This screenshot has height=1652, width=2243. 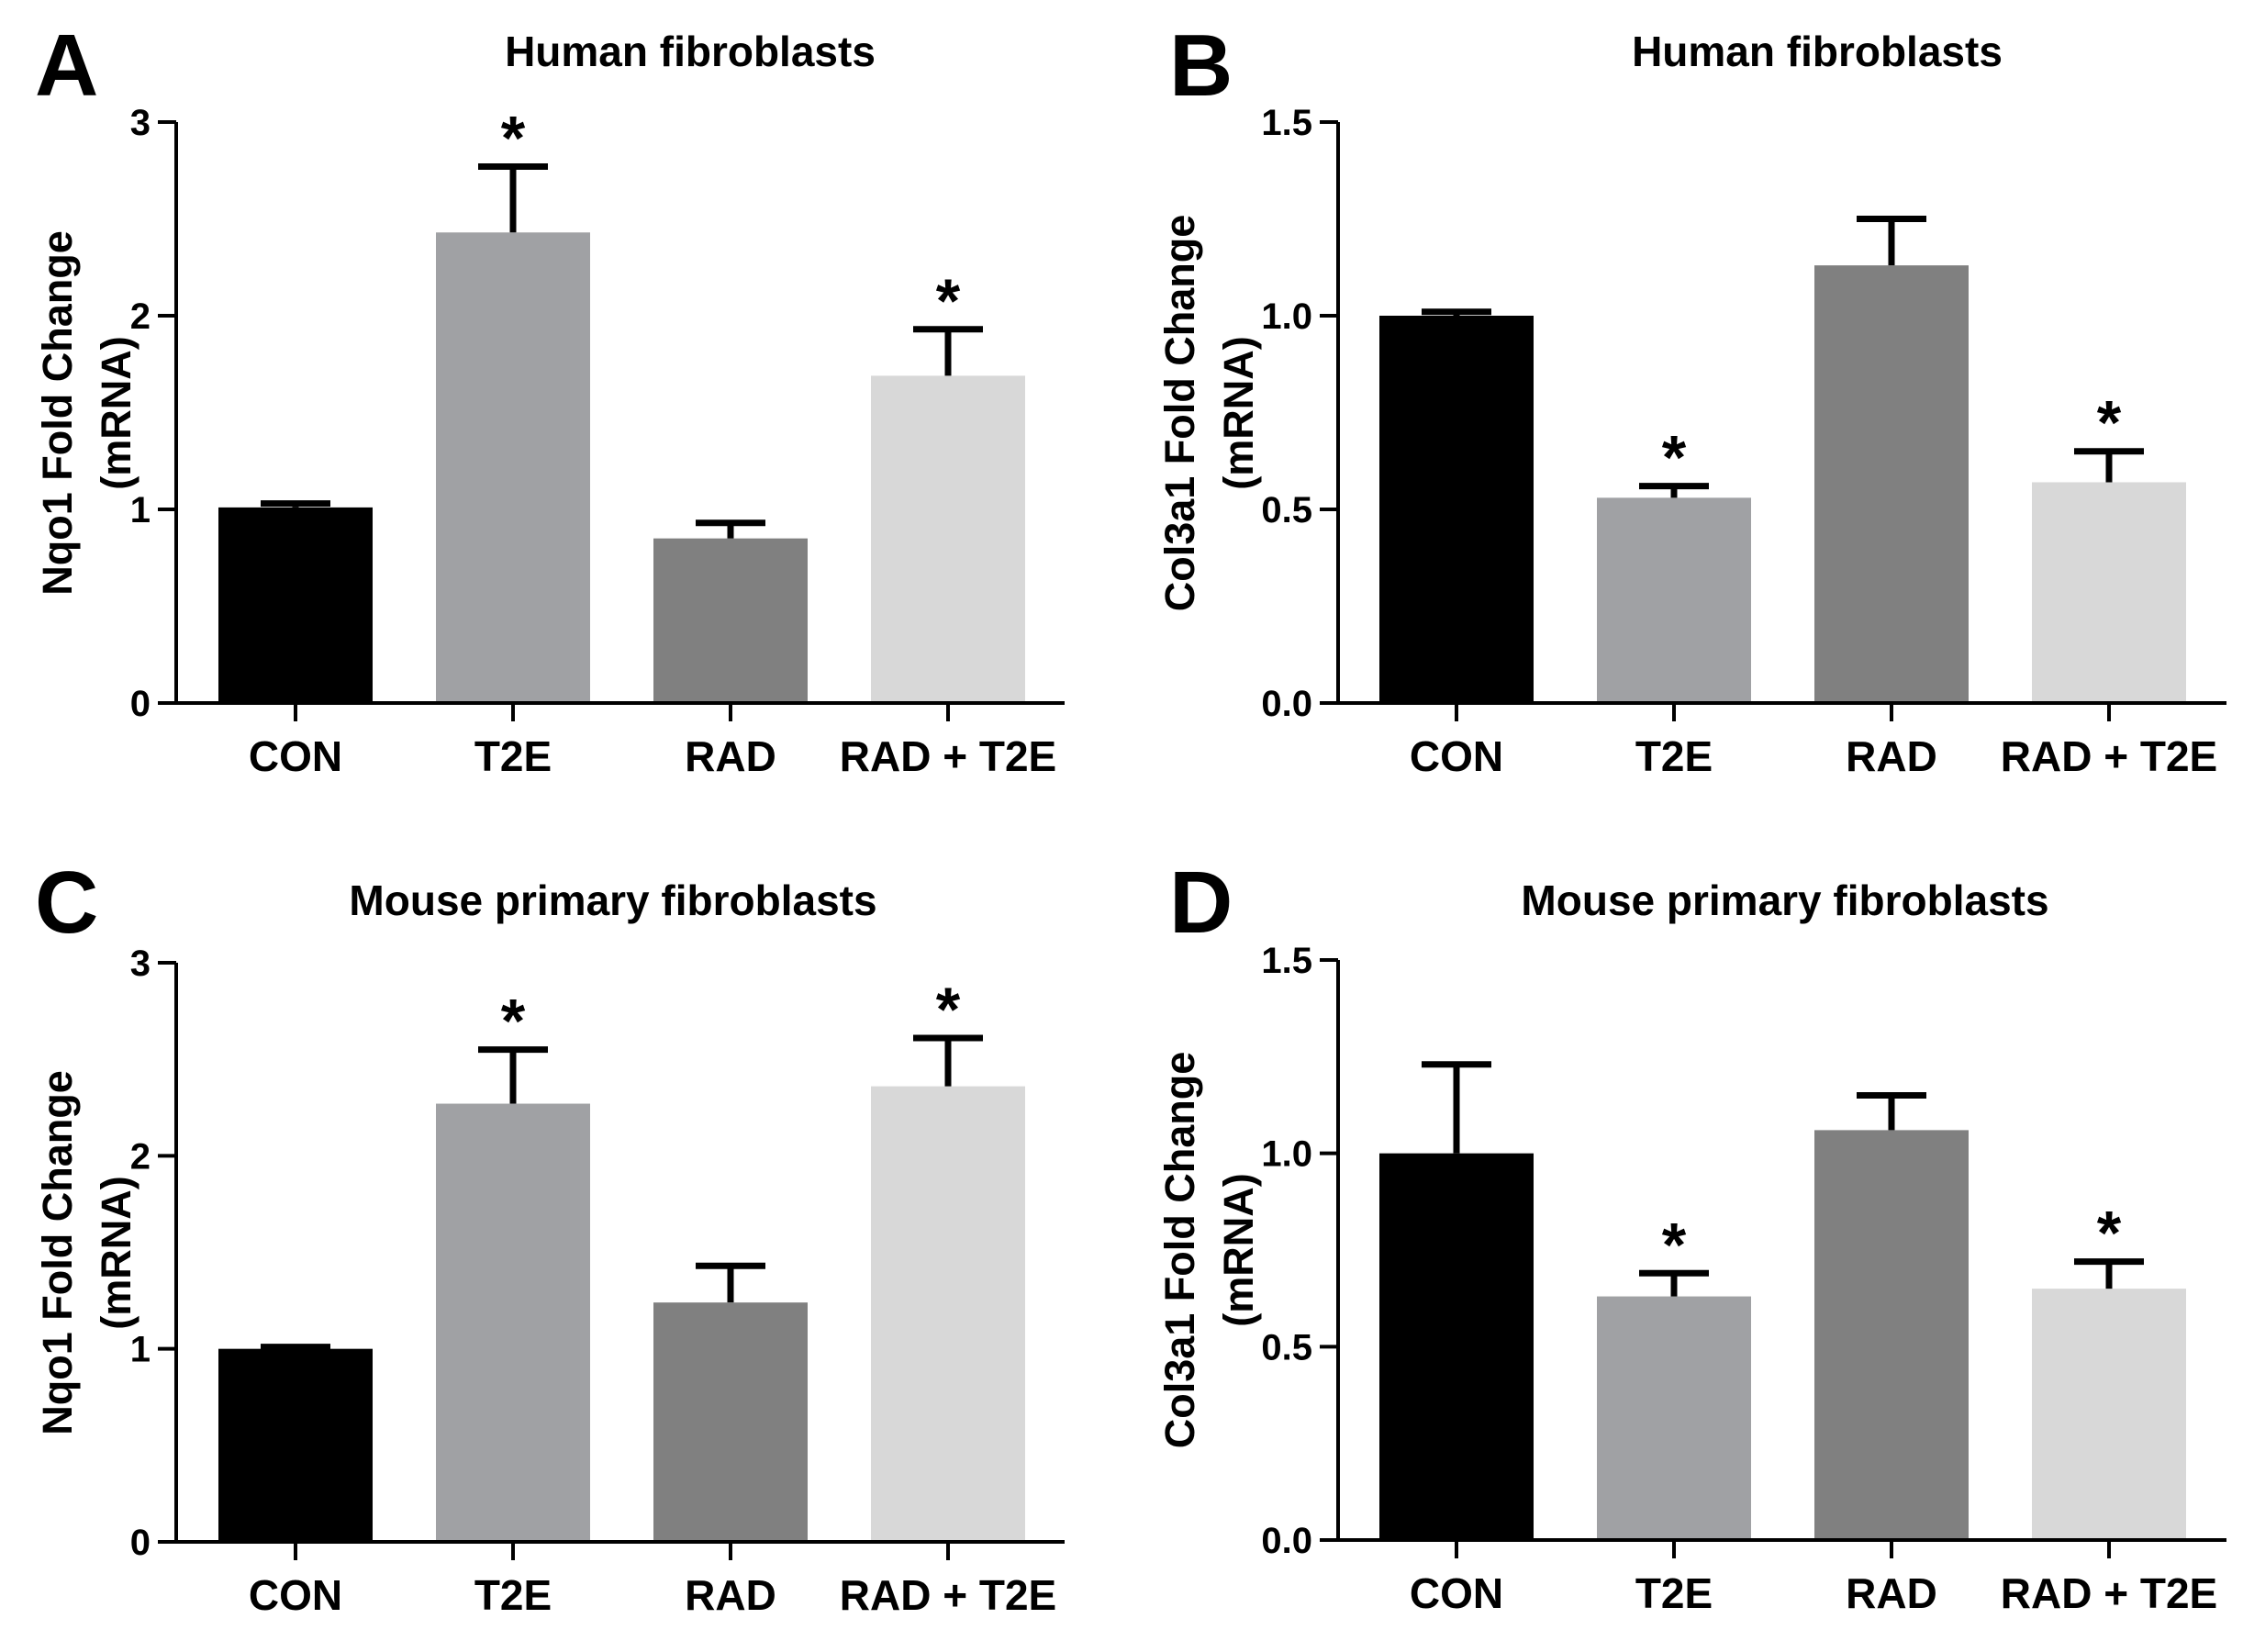 I want to click on category-label-d-0: CON, so click(x=1457, y=1593).